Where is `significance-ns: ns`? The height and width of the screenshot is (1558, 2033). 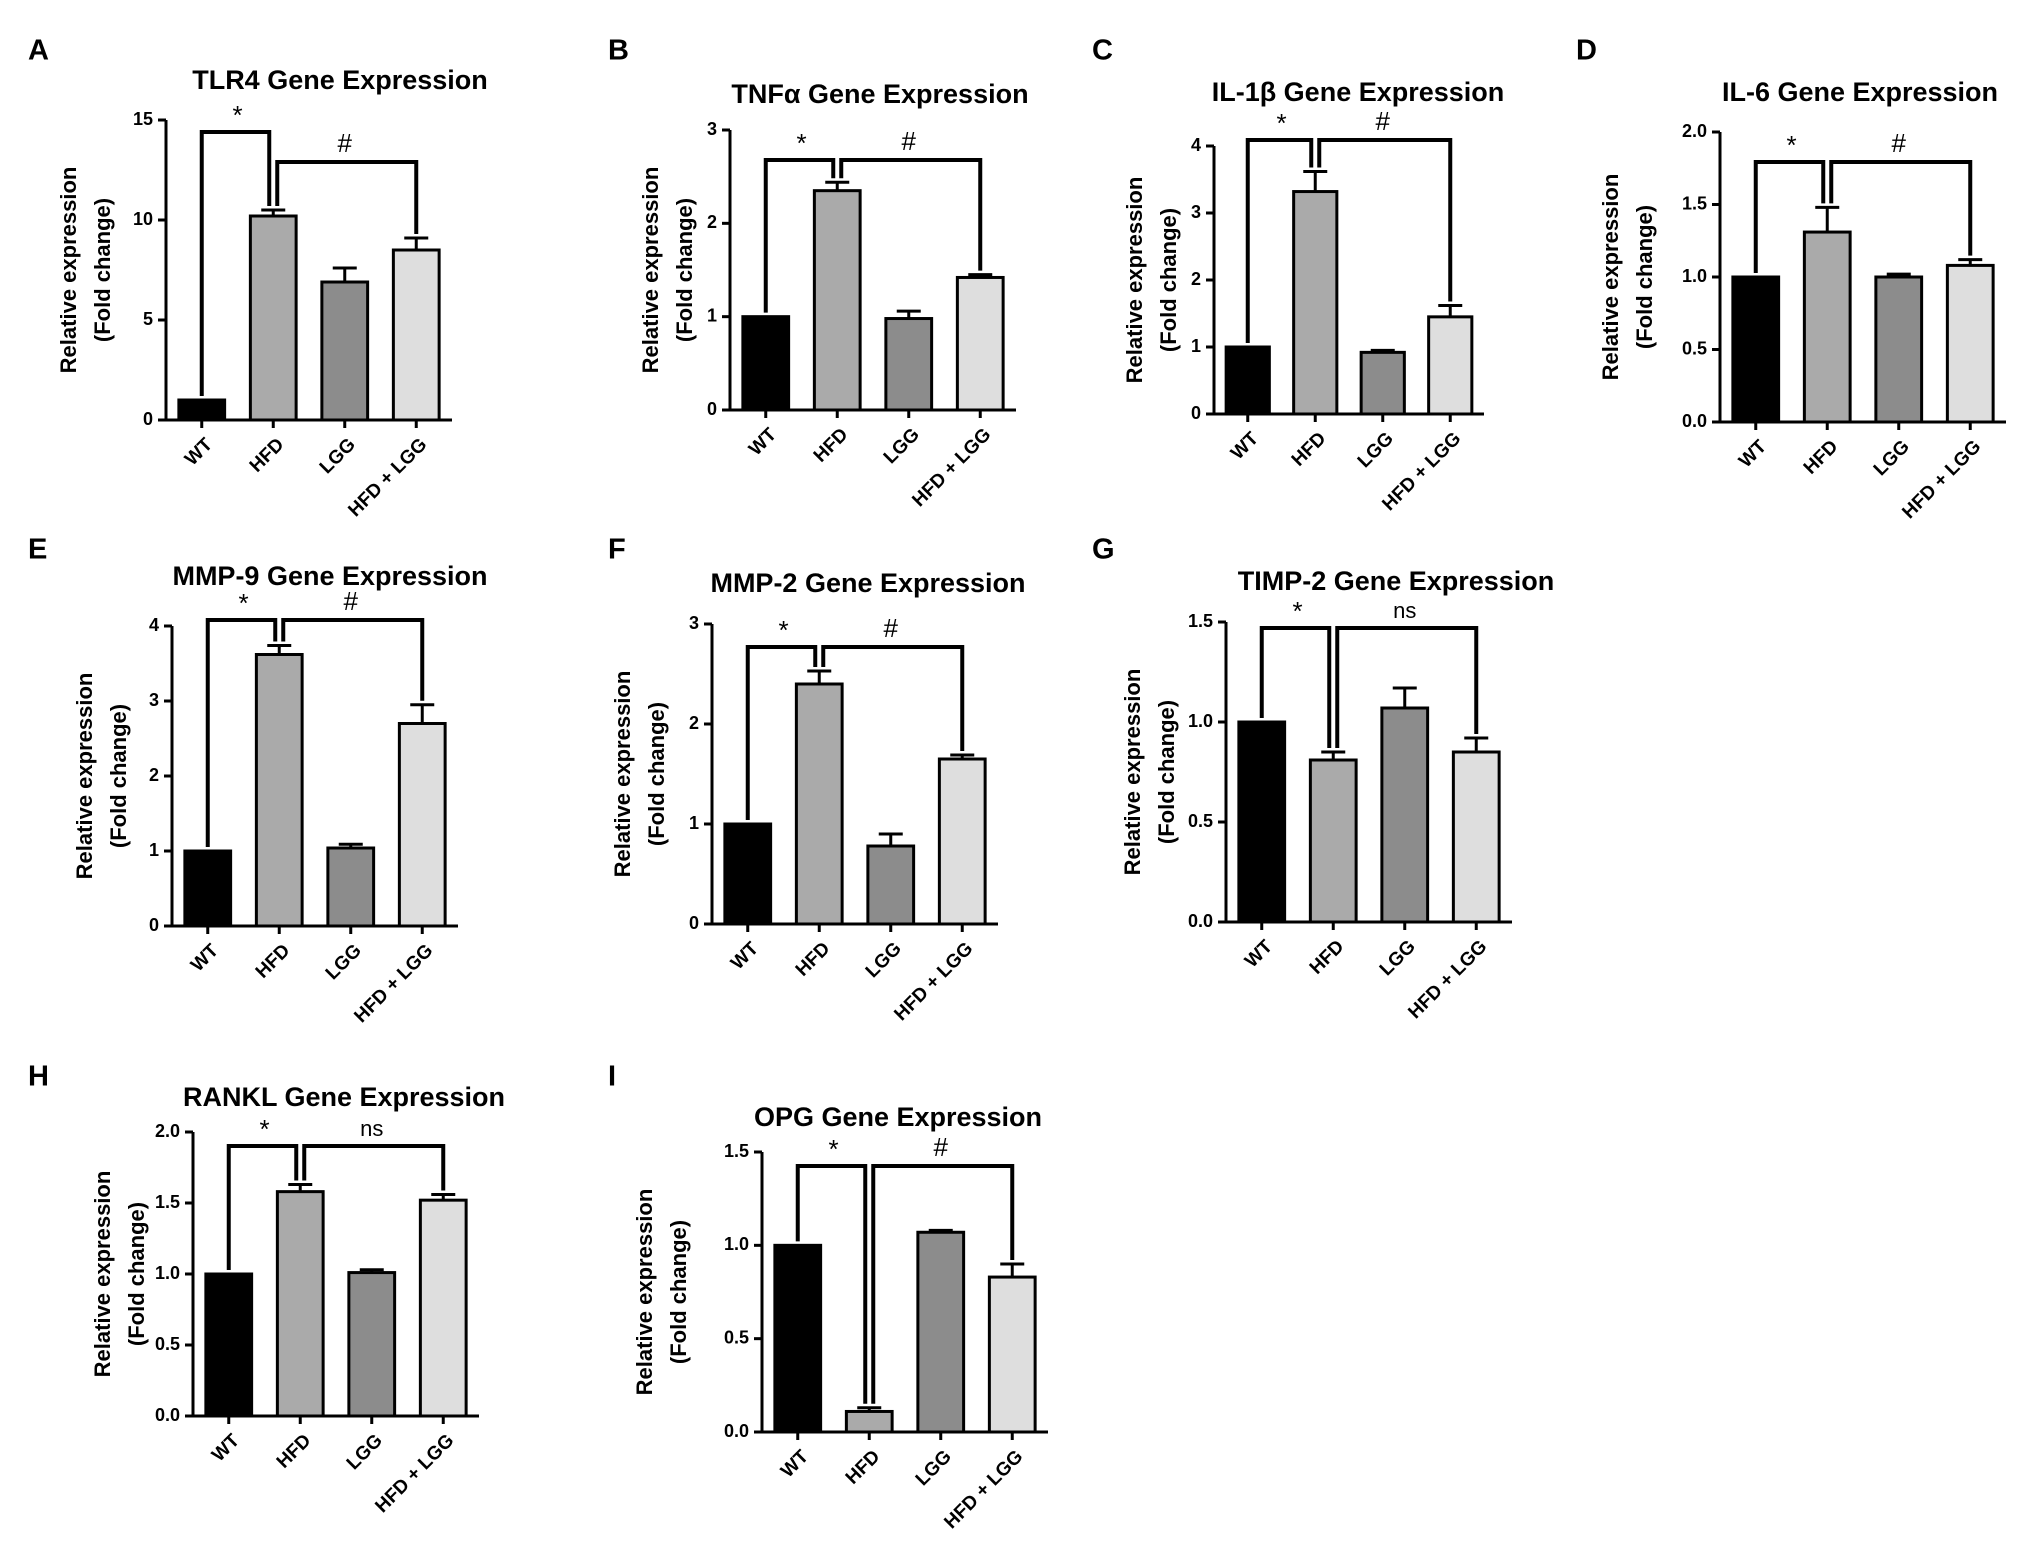 significance-ns: ns is located at coordinates (1404, 610).